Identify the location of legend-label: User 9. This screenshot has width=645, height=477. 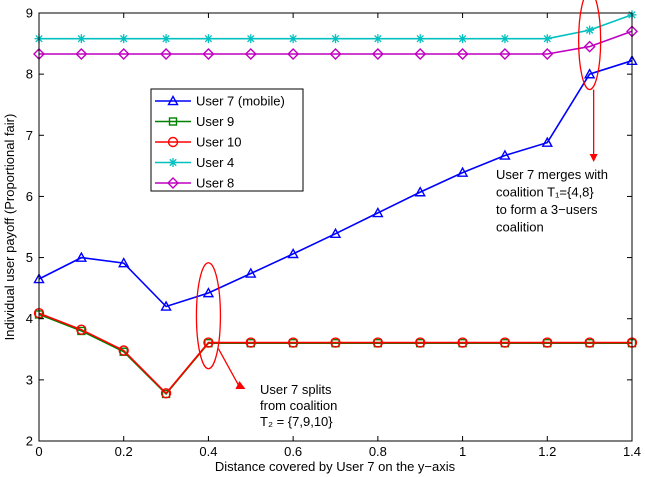
(215, 121).